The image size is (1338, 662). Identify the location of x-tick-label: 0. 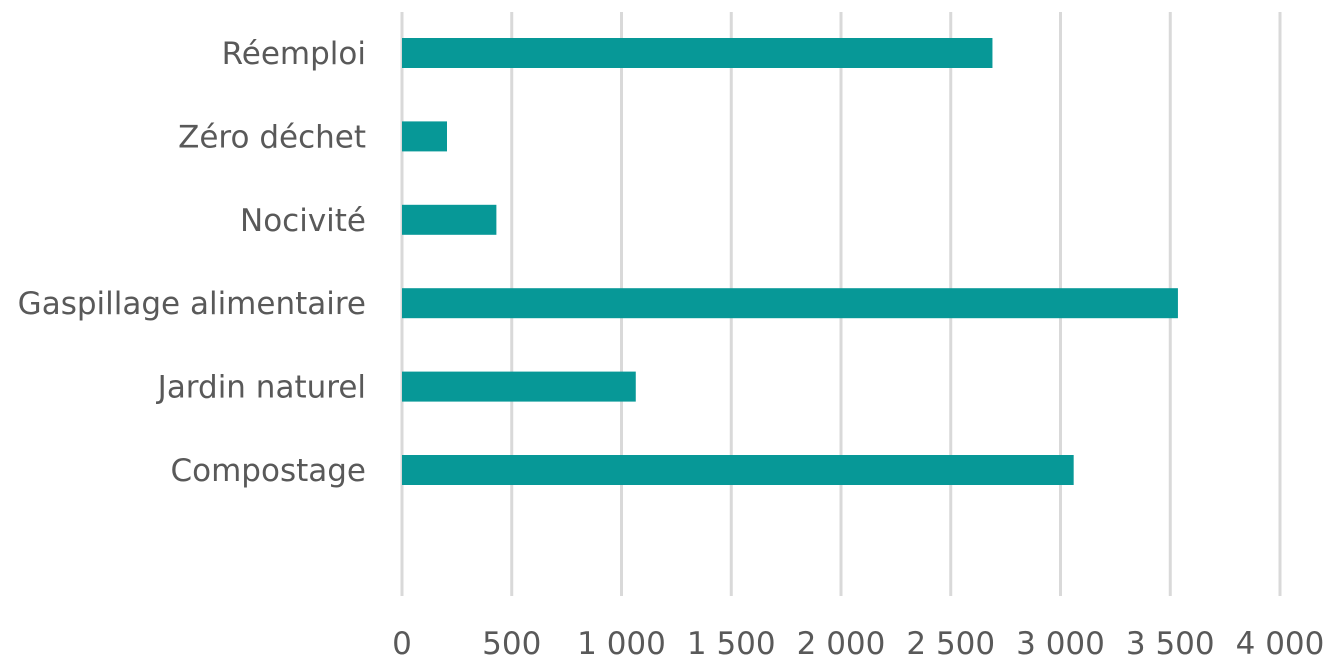
(402, 644).